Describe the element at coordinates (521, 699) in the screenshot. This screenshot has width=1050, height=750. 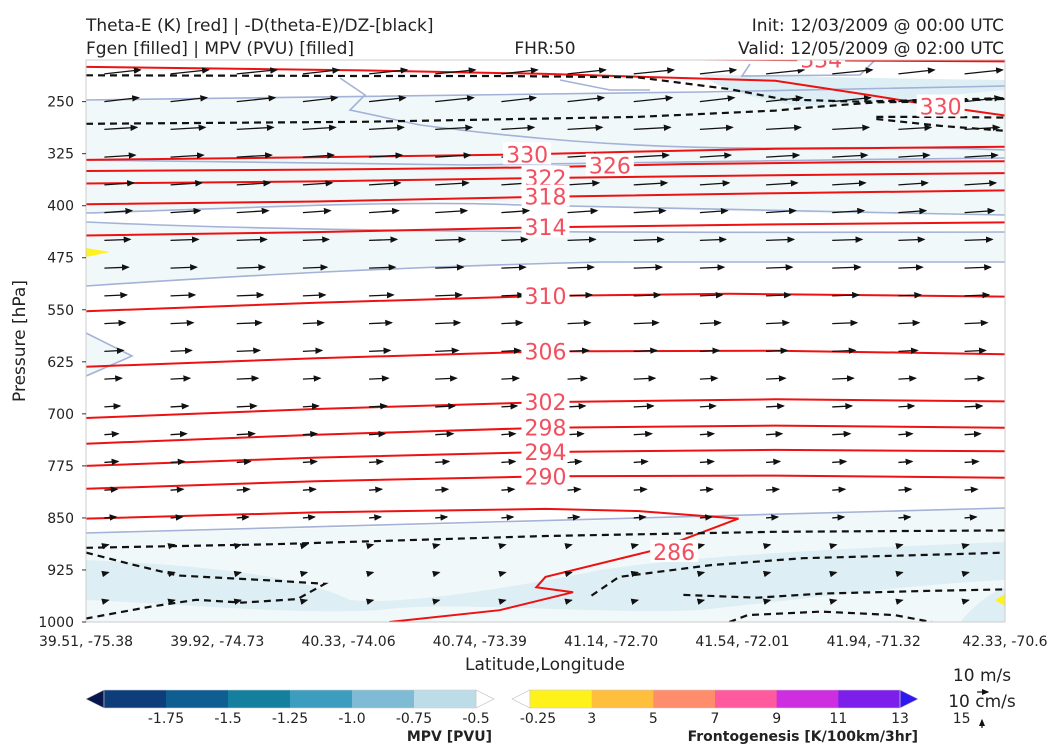
I see `colorbar-end-left` at that location.